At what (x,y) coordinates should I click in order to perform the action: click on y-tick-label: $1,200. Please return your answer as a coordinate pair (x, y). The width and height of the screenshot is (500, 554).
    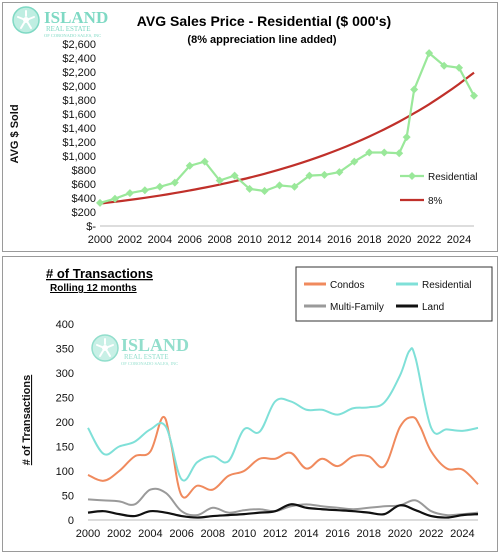
    Looking at the image, I should click on (79, 143).